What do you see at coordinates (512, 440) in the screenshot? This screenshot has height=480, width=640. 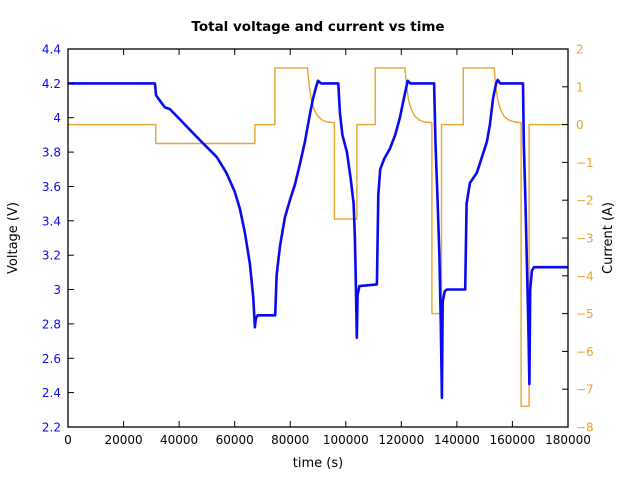 I see `x-axis-tick-label: 160000` at bounding box center [512, 440].